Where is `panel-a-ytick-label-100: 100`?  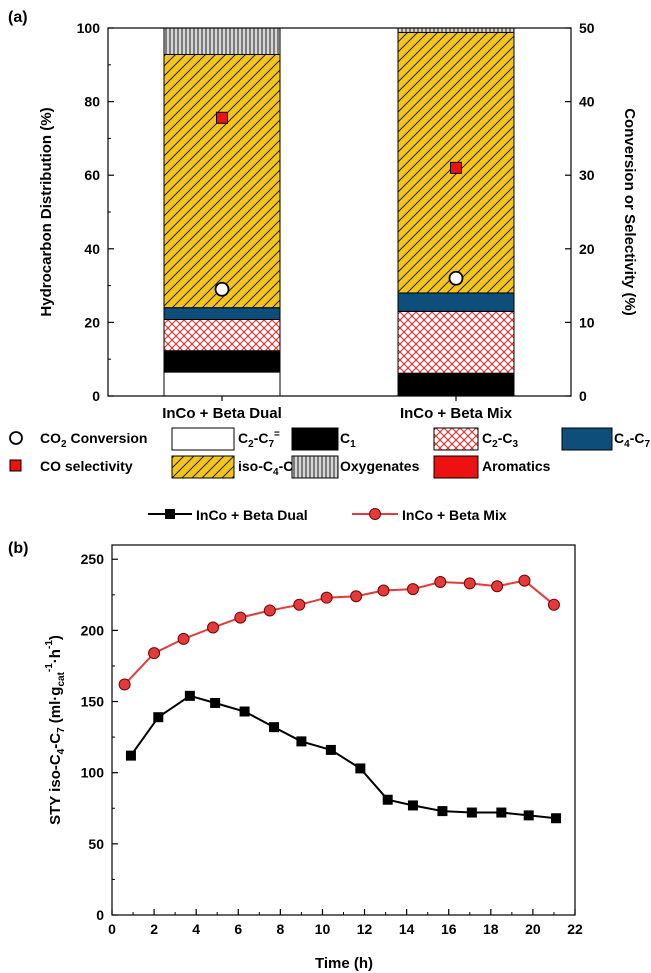
panel-a-ytick-label-100: 100 is located at coordinates (89, 28).